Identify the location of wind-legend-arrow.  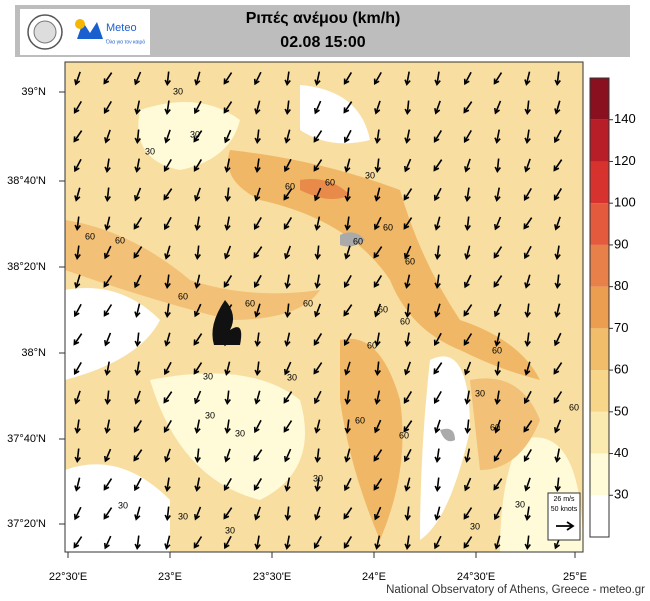
(565, 526).